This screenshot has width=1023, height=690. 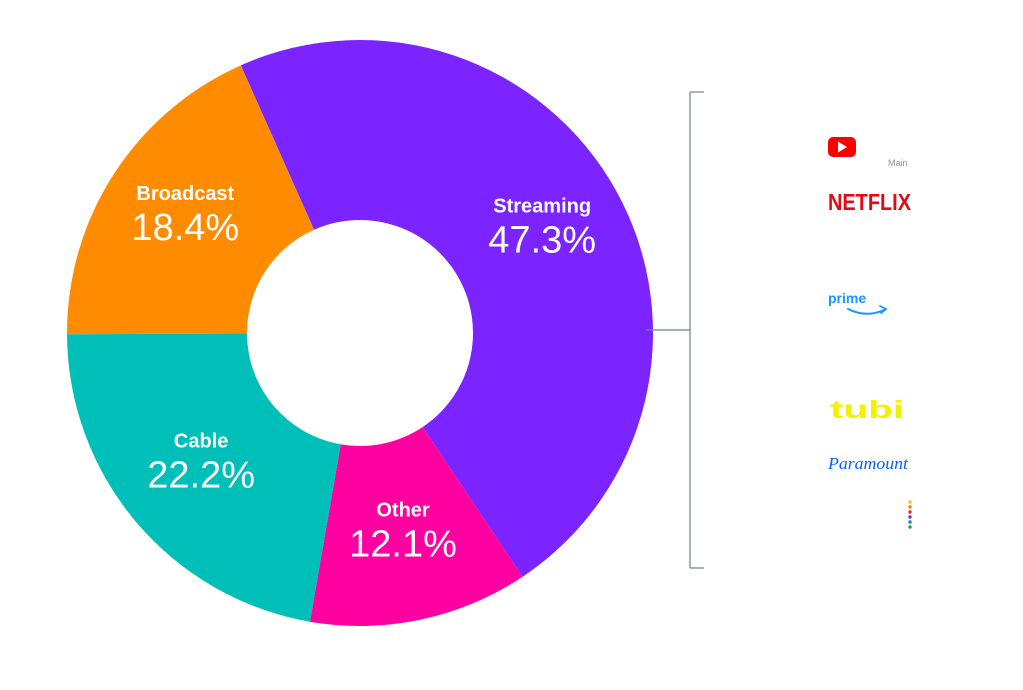 I want to click on slice-name-broadcast: Broadcast, so click(x=185, y=194).